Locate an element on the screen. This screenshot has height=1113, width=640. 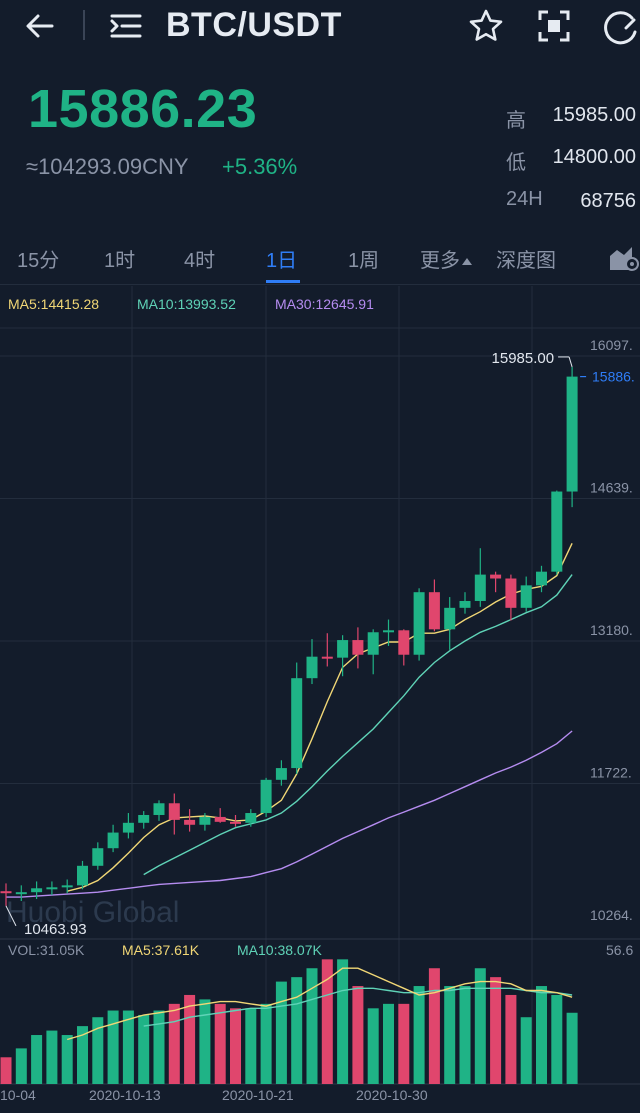
tab-1d: 1日 is located at coordinates (282, 261).